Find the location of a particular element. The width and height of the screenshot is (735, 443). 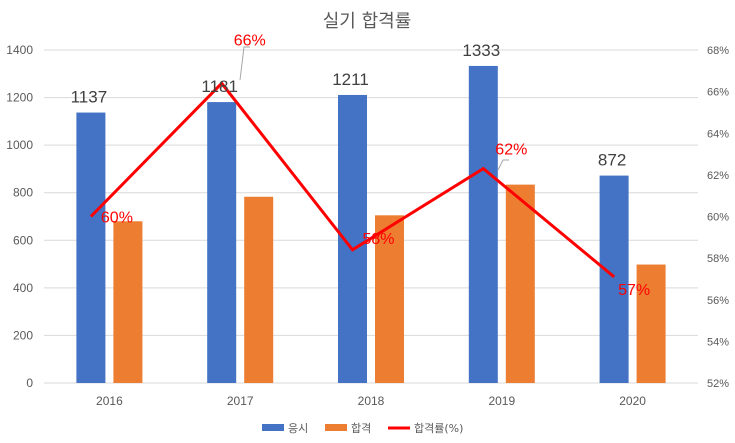

x-axis: 2016 2017 2018 2019 2020 is located at coordinates (371, 401).